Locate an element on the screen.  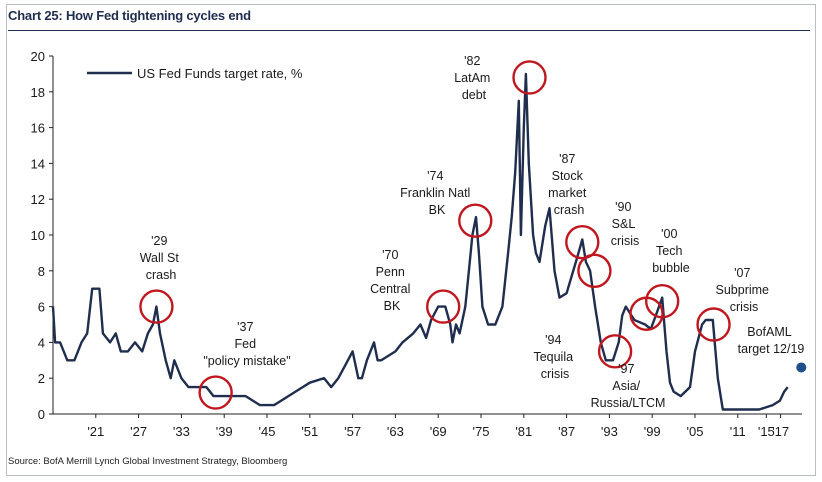
x-tick-label-81: '81 is located at coordinates (523, 431).